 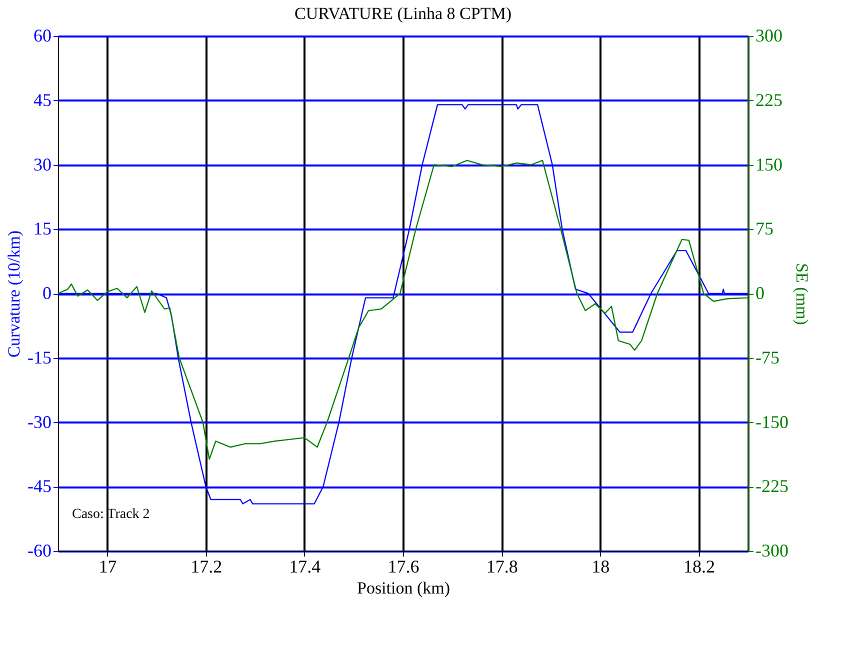 I want to click on y2-tick-label: -225, so click(x=772, y=486).